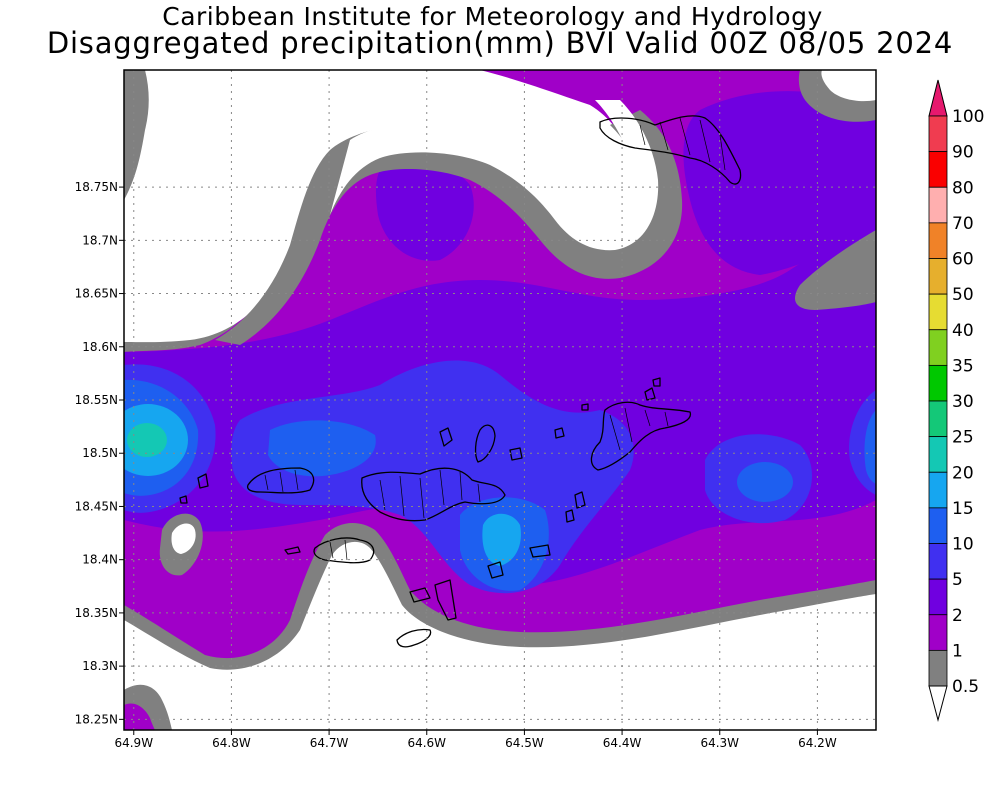 The width and height of the screenshot is (1000, 800). What do you see at coordinates (100, 240) in the screenshot?
I see `y-tick-label: 18.7N` at bounding box center [100, 240].